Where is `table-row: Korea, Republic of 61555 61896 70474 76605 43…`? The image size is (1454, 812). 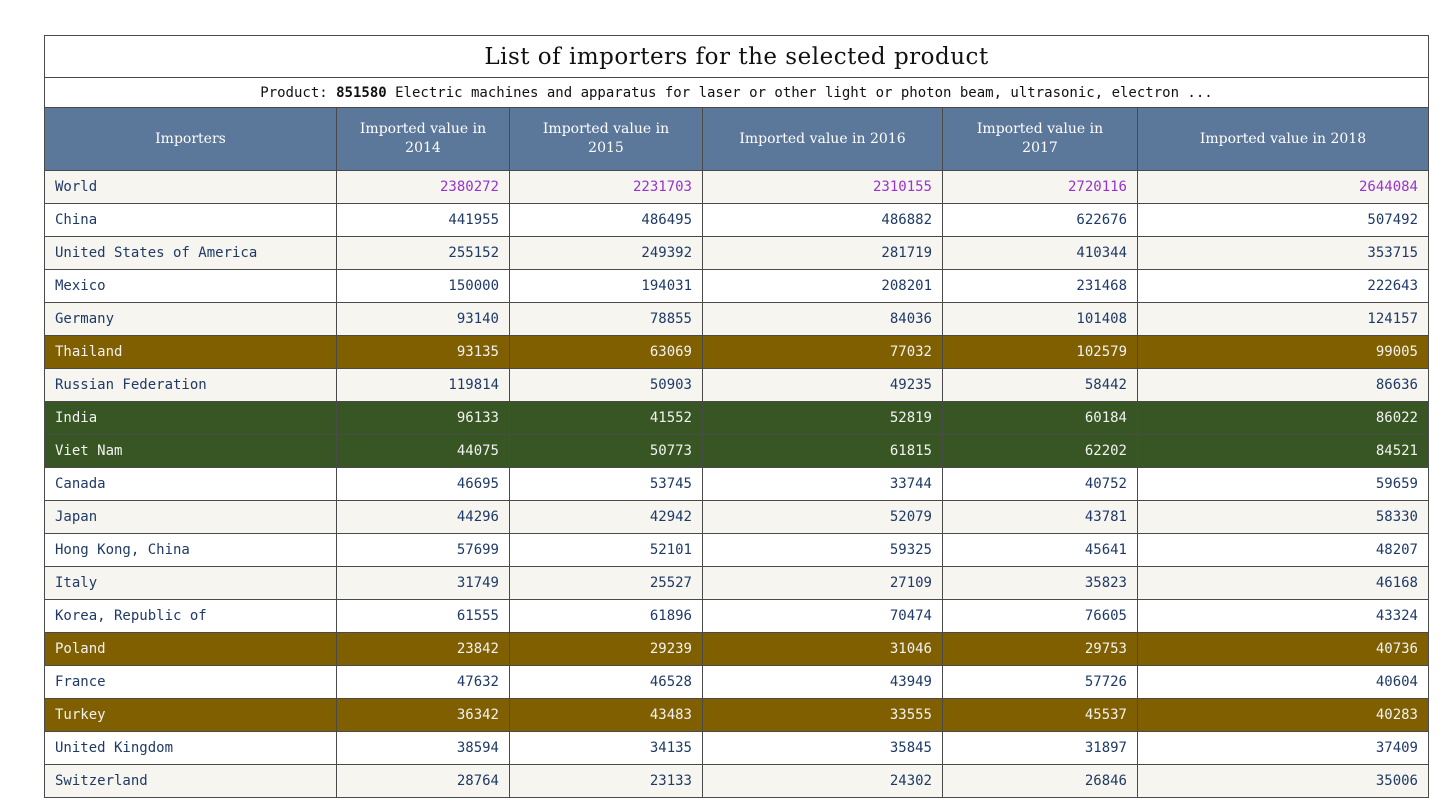 table-row: Korea, Republic of 61555 61896 70474 76605 43… is located at coordinates (736, 616).